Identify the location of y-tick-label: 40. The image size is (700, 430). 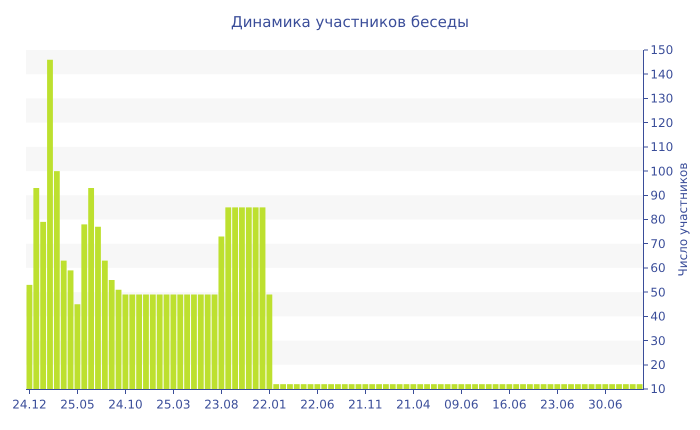
(658, 317).